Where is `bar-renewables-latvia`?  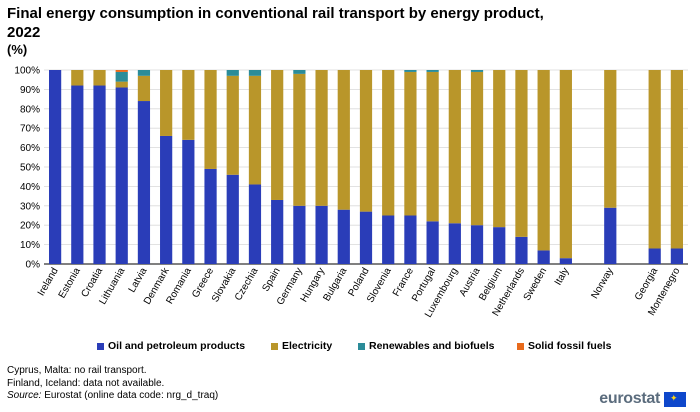
bar-renewables-latvia is located at coordinates (144, 73).